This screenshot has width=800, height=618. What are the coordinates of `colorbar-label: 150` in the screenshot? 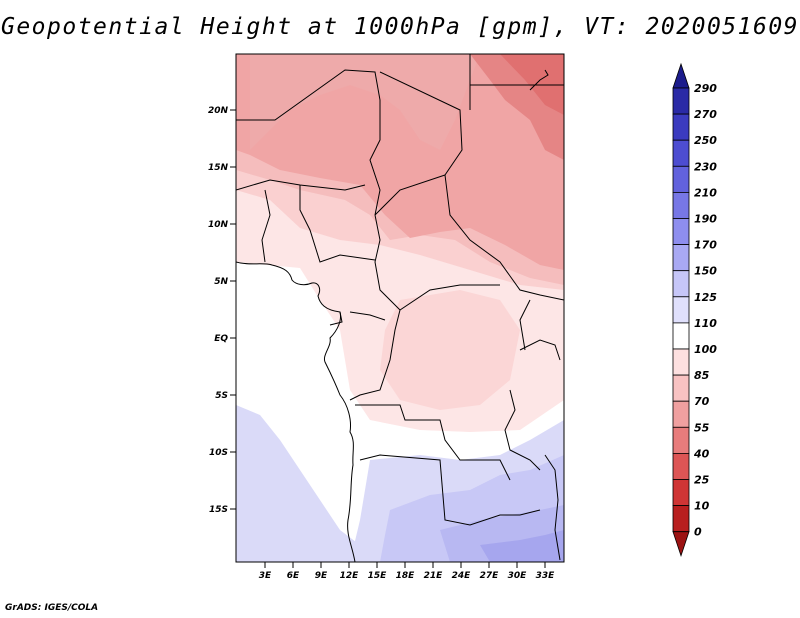 It's located at (705, 271).